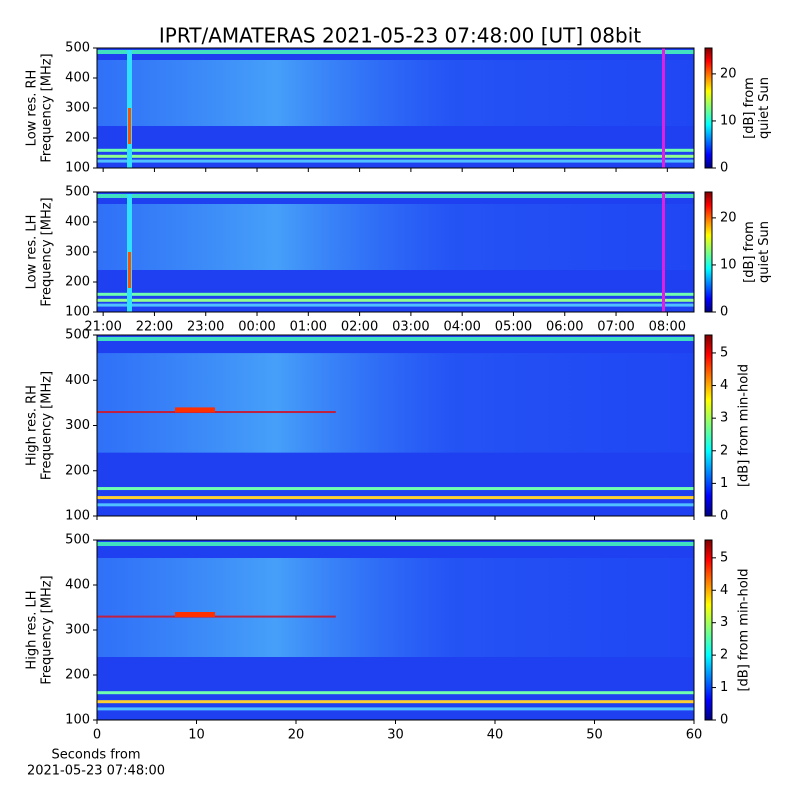  I want to click on colorbar-tick-label: 20, so click(728, 73).